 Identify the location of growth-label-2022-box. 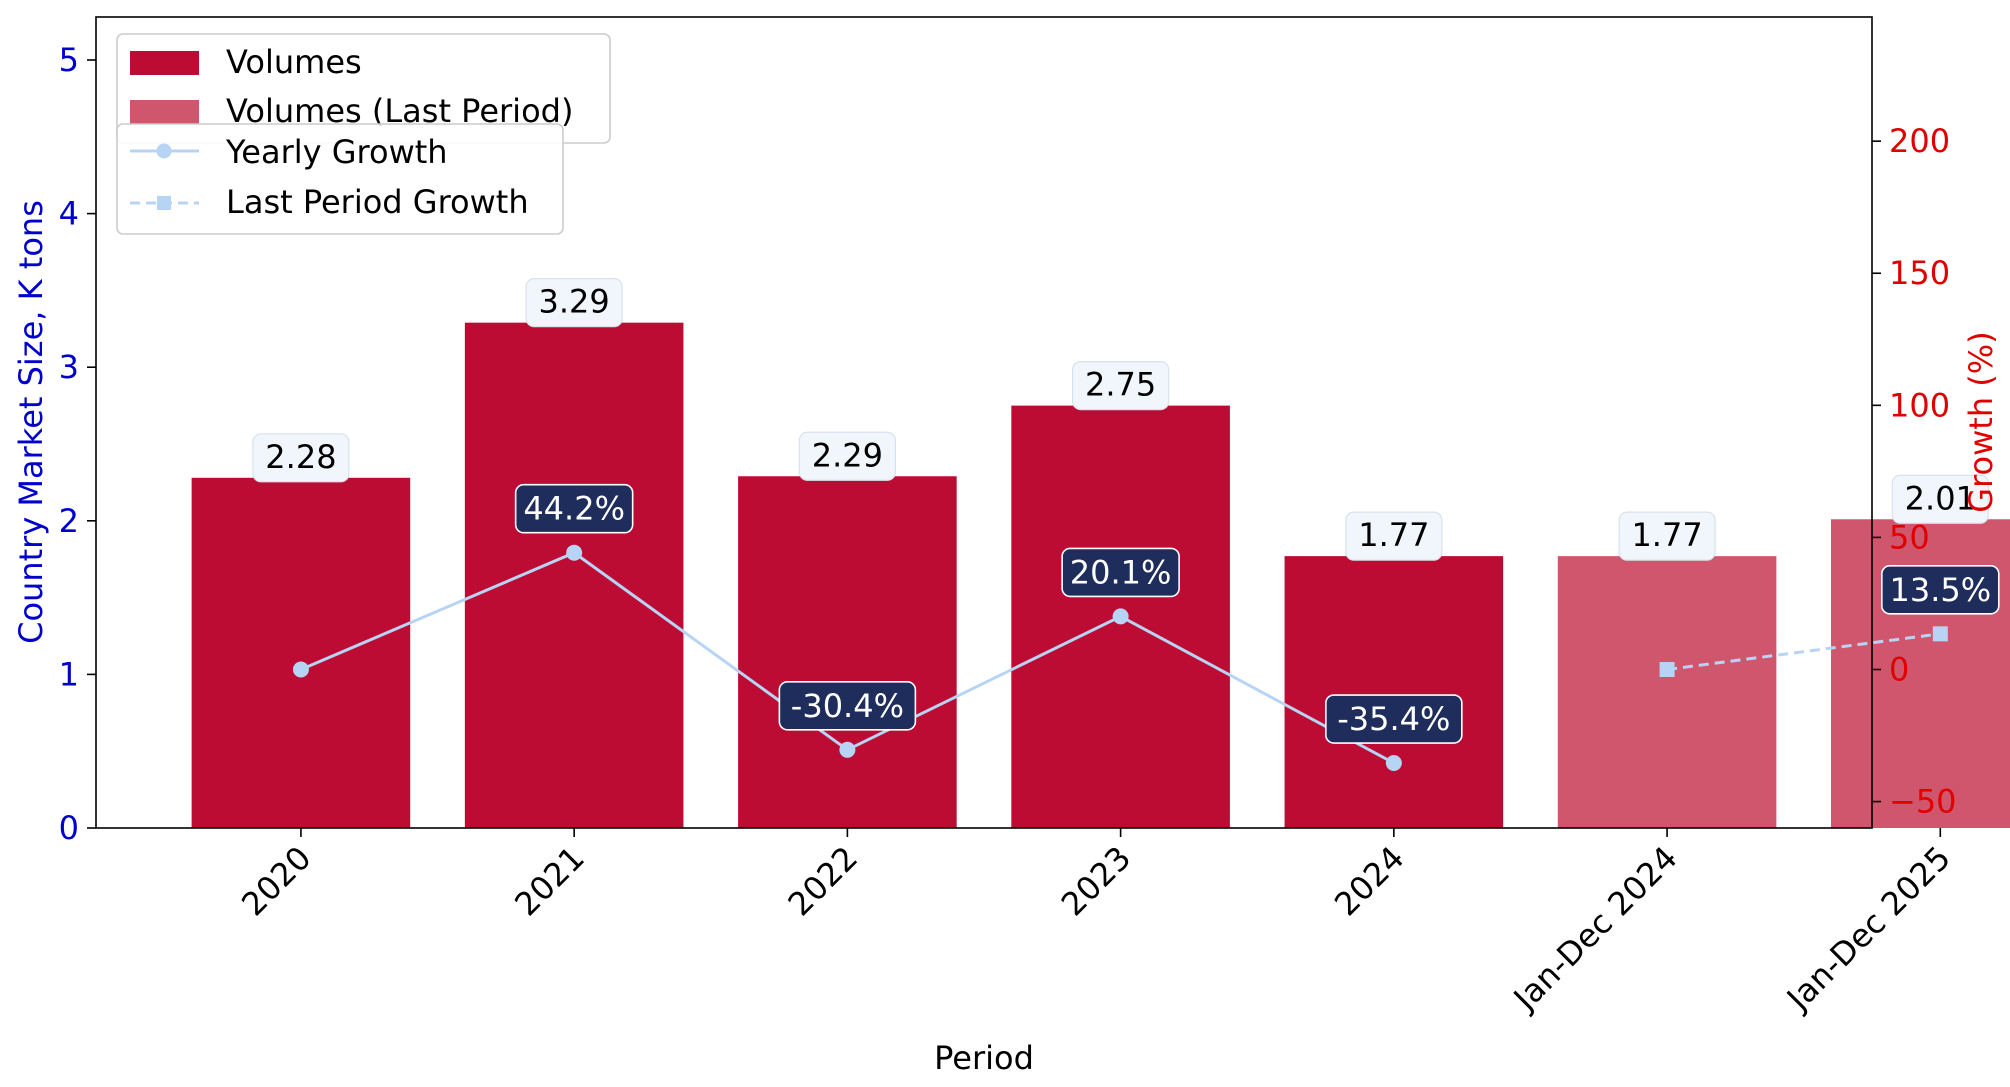
(847, 706).